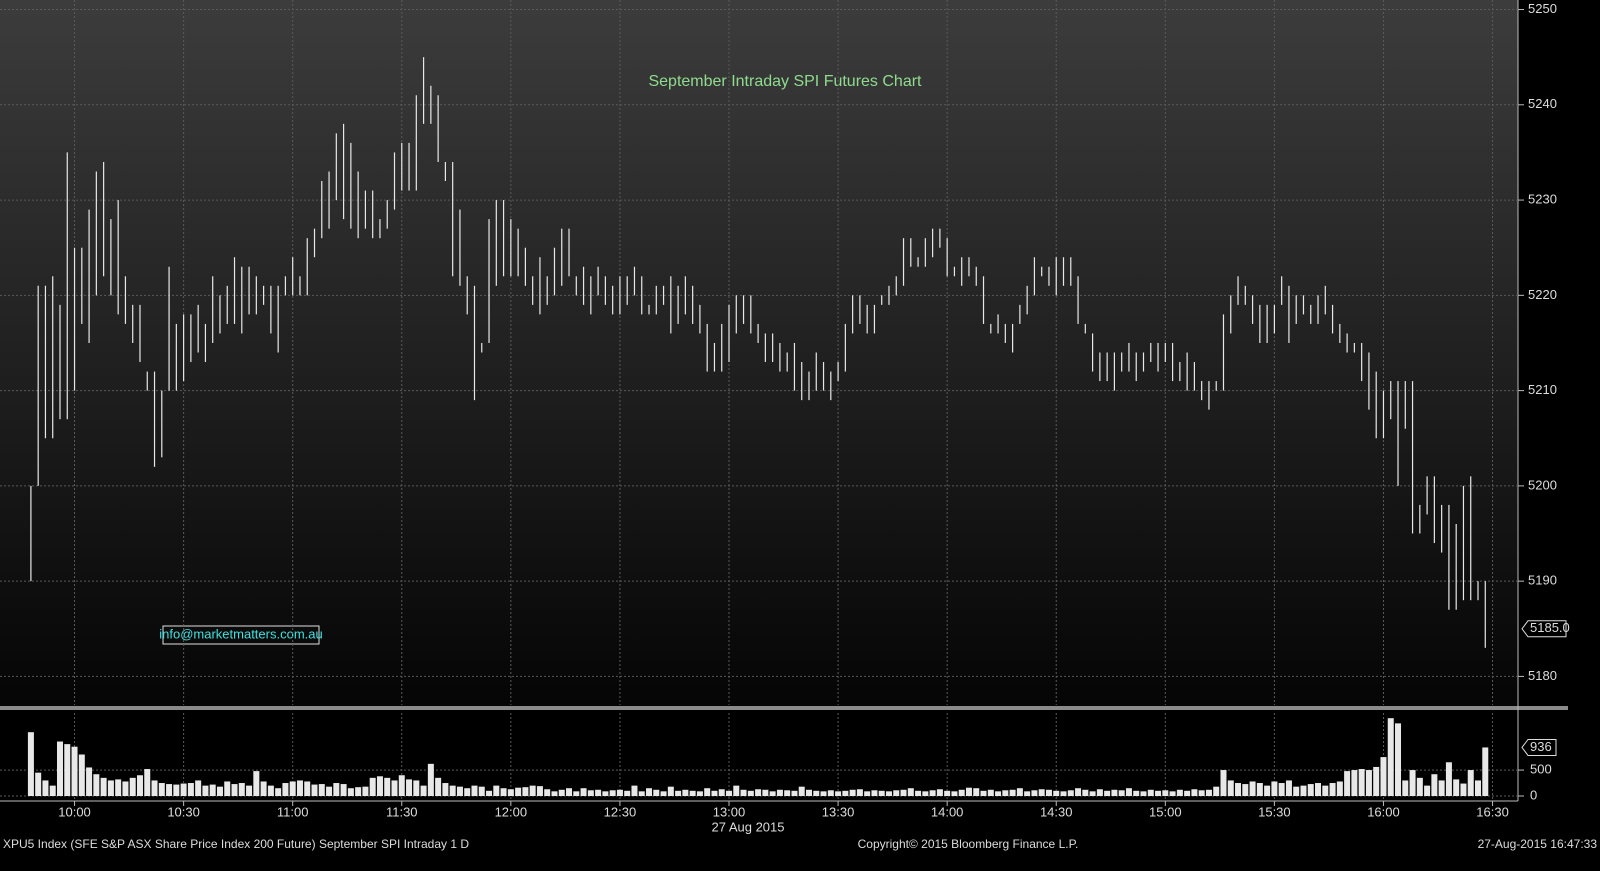 This screenshot has width=1600, height=871. Describe the element at coordinates (402, 811) in the screenshot. I see `x-tick-label: 11:30` at that location.